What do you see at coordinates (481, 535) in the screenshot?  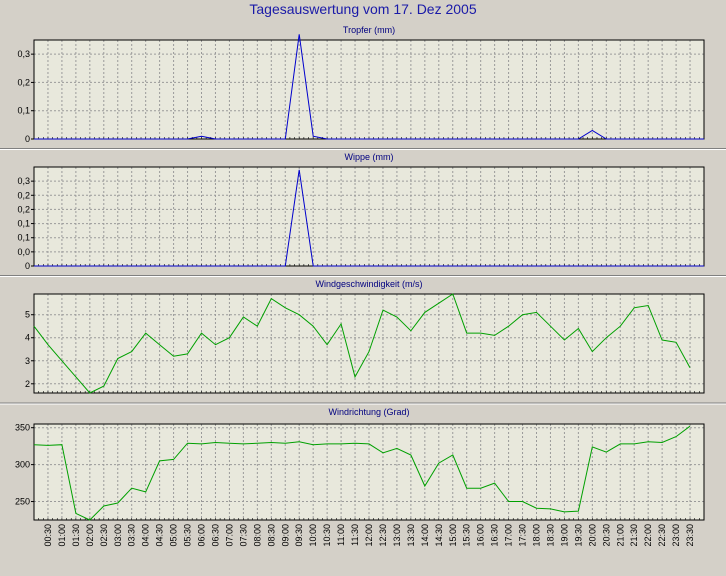 I see `x-tick-label: 16:00` at bounding box center [481, 535].